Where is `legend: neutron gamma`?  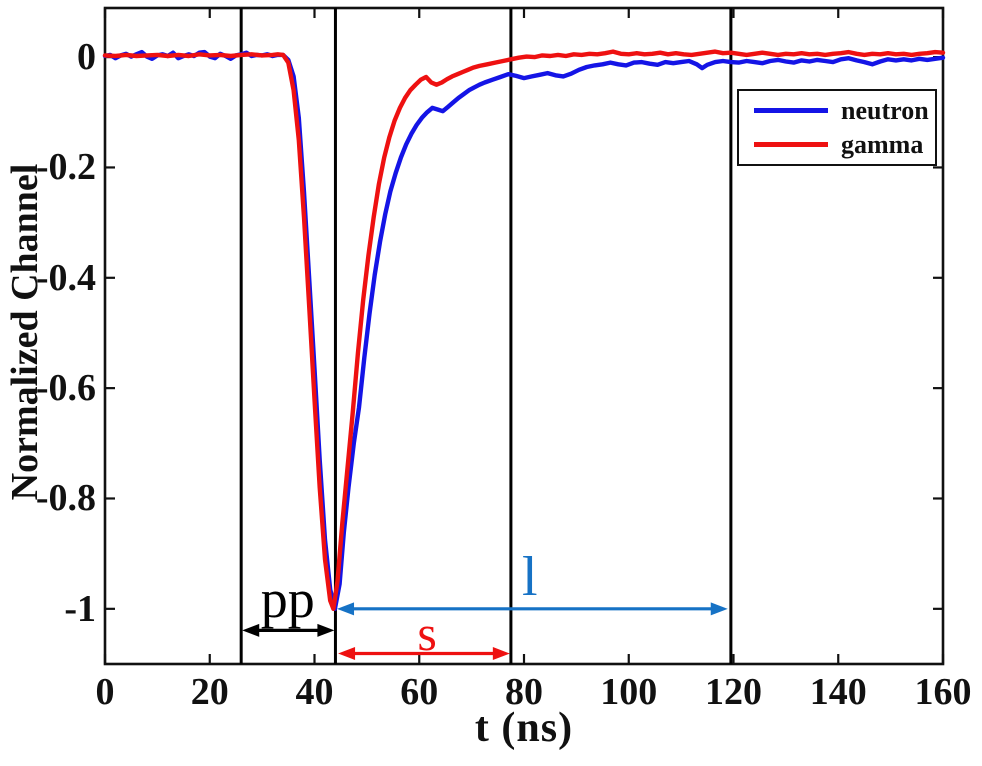
legend: neutron gamma is located at coordinates (837, 127).